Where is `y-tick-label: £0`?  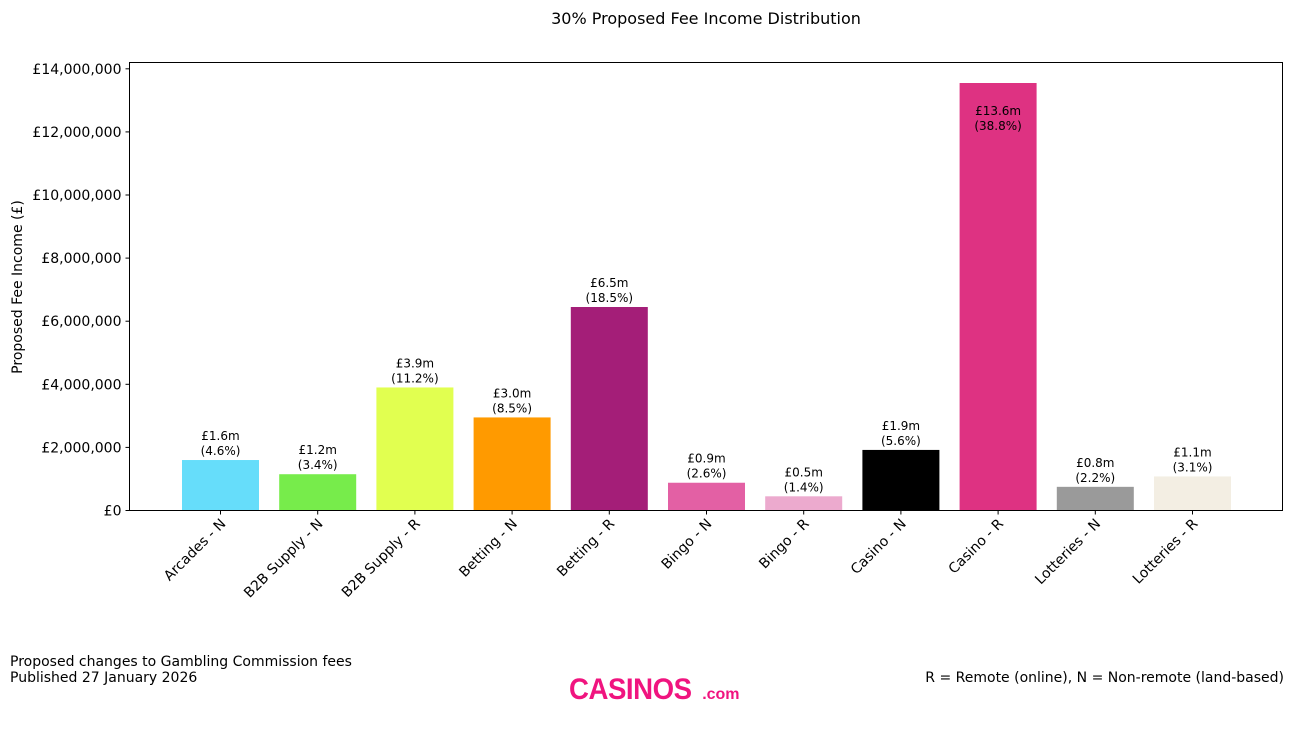
y-tick-label: £0 is located at coordinates (113, 512).